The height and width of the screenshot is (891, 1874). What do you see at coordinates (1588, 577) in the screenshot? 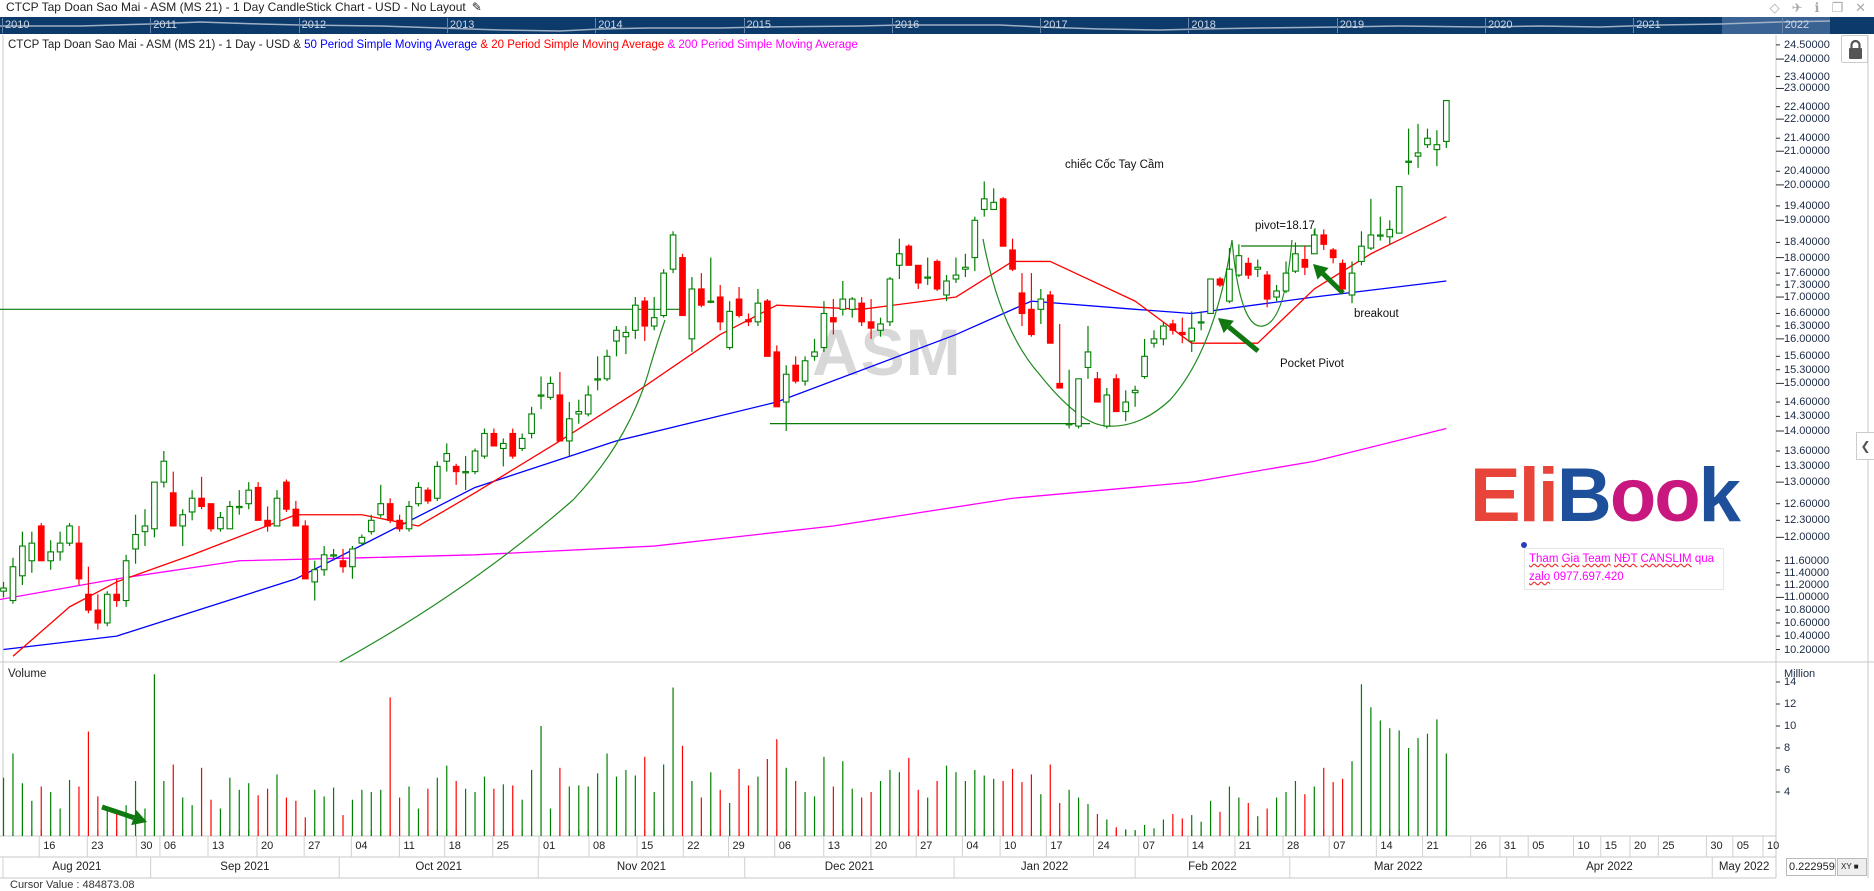
I see `note-word: 0977.697.420` at bounding box center [1588, 577].